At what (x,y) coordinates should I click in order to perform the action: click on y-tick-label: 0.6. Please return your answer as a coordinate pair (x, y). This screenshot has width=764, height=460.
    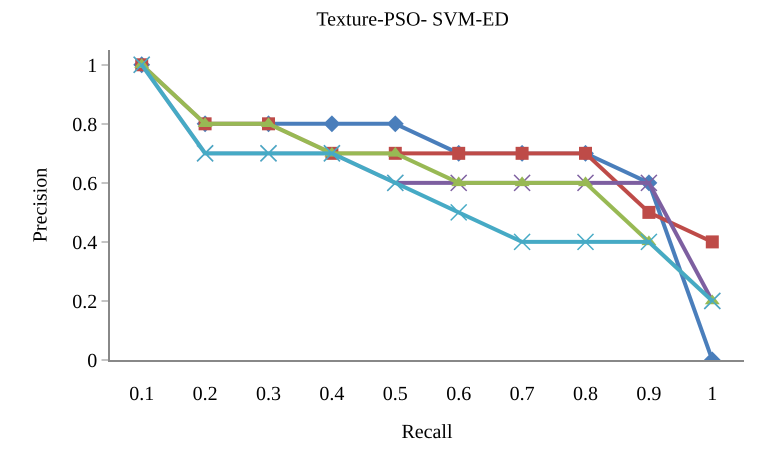
    Looking at the image, I should click on (85, 183).